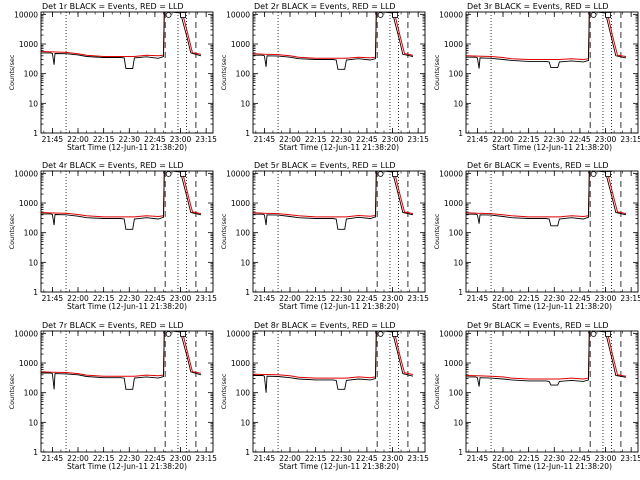  What do you see at coordinates (113, 165) in the screenshot?
I see `panel-title: Det 4r BLACK = Events, RED = LLD` at bounding box center [113, 165].